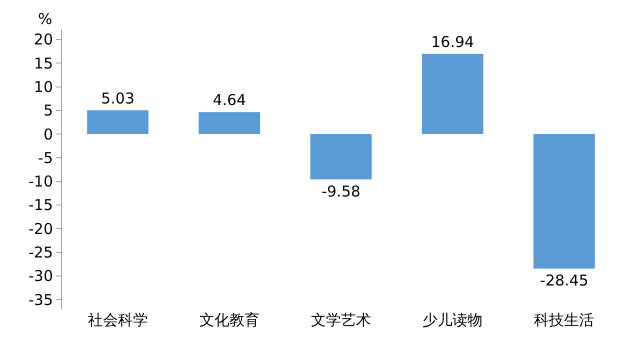 This screenshot has height=349, width=640. I want to click on x-tick-label: 科技生活, so click(564, 320).